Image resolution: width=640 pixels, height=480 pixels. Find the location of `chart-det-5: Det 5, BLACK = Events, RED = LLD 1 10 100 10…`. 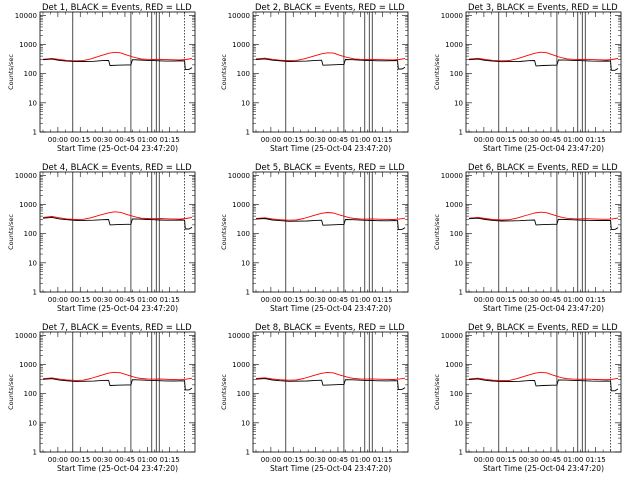

chart-det-5: Det 5, BLACK = Events, RED = LLD 1 10 100 10… is located at coordinates (314, 238).